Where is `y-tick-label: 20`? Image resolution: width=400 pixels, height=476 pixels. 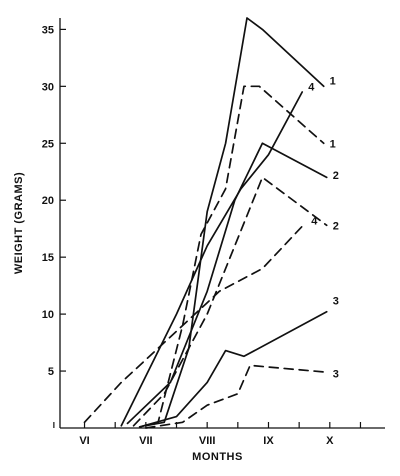 y-tick-label: 20 is located at coordinates (48, 201).